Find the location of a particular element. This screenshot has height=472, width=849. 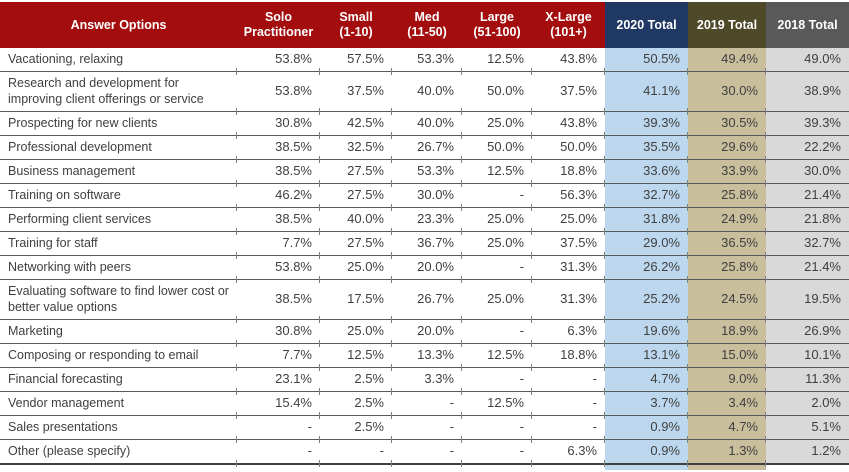

value-cell: 7.7% is located at coordinates (278, 357).